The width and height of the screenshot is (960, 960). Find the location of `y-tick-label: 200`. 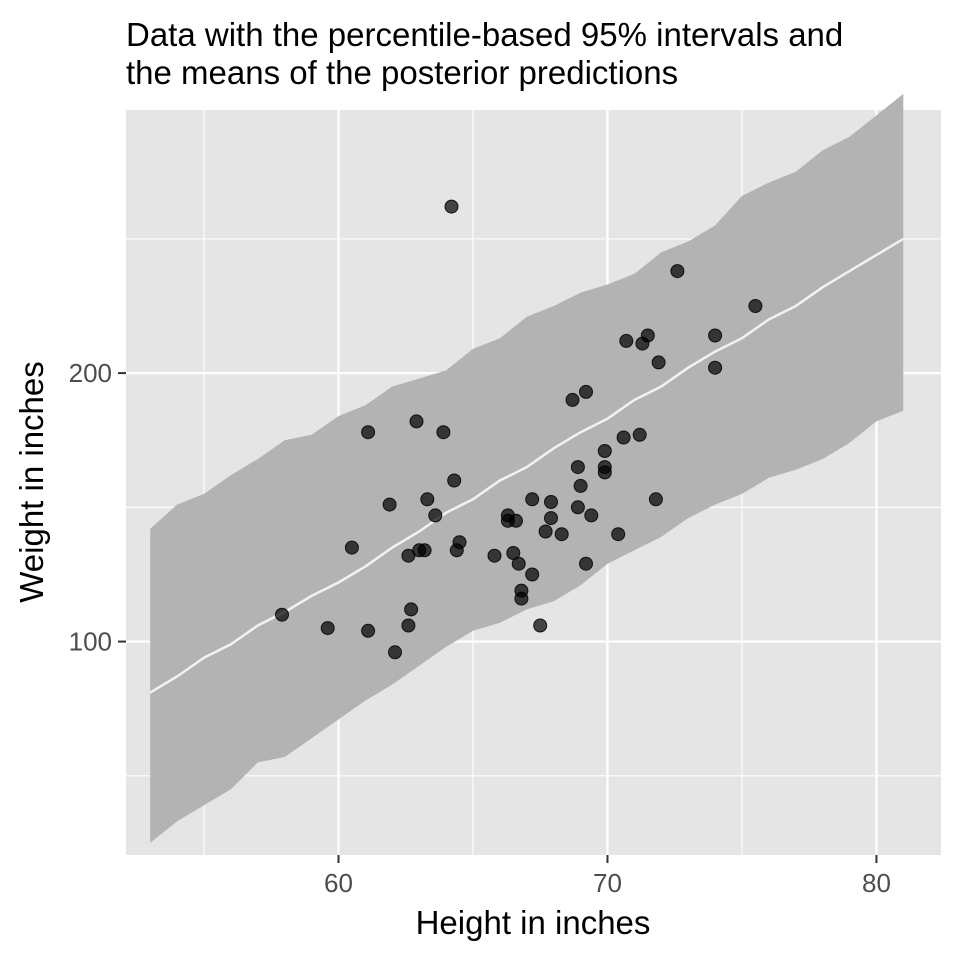

y-tick-label: 200 is located at coordinates (90, 373).